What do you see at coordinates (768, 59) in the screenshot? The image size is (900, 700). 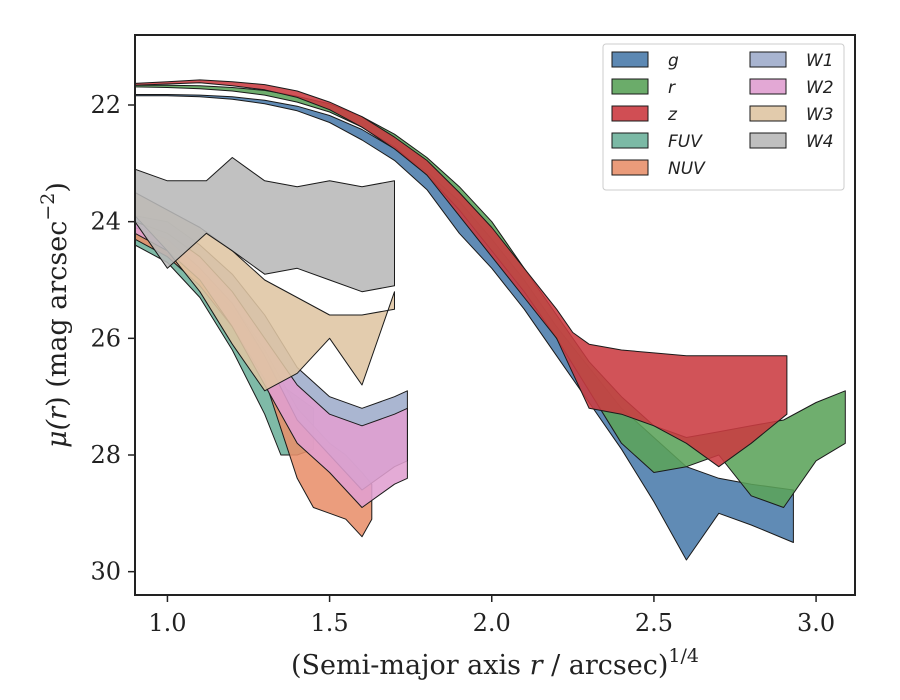 I see `legend-swatch-w1` at bounding box center [768, 59].